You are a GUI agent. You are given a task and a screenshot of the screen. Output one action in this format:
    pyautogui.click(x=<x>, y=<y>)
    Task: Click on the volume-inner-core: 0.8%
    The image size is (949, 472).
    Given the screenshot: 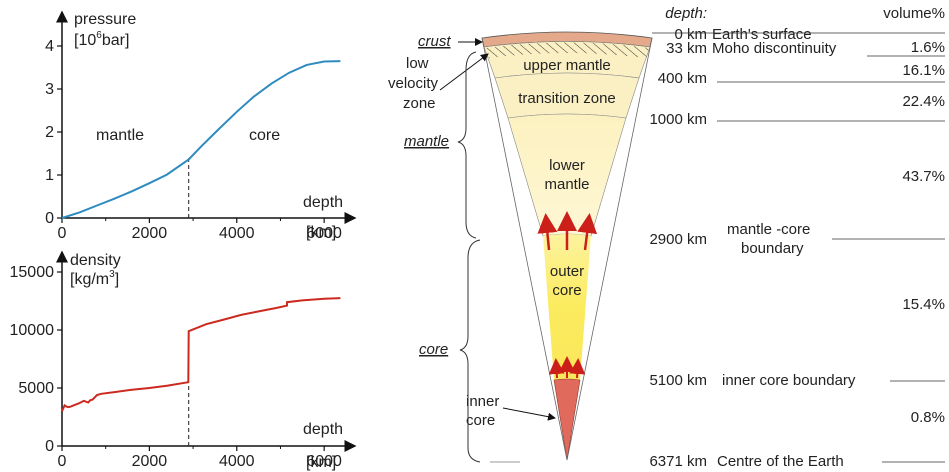 What is the action you would take?
    pyautogui.click(x=928, y=417)
    